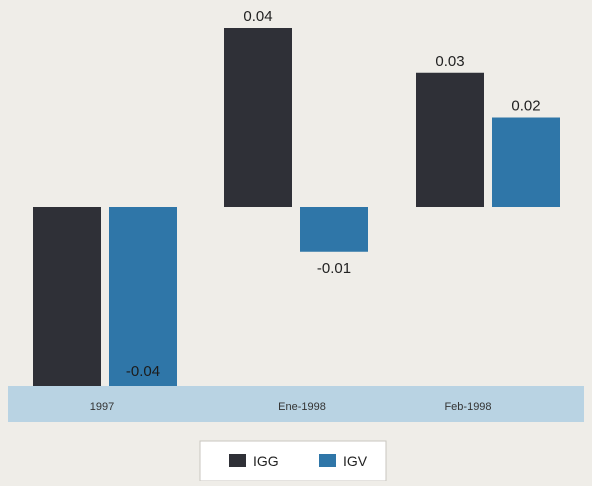  Describe the element at coordinates (302, 407) in the screenshot. I see `tick-label-ene-1998: Ene-1998` at that location.